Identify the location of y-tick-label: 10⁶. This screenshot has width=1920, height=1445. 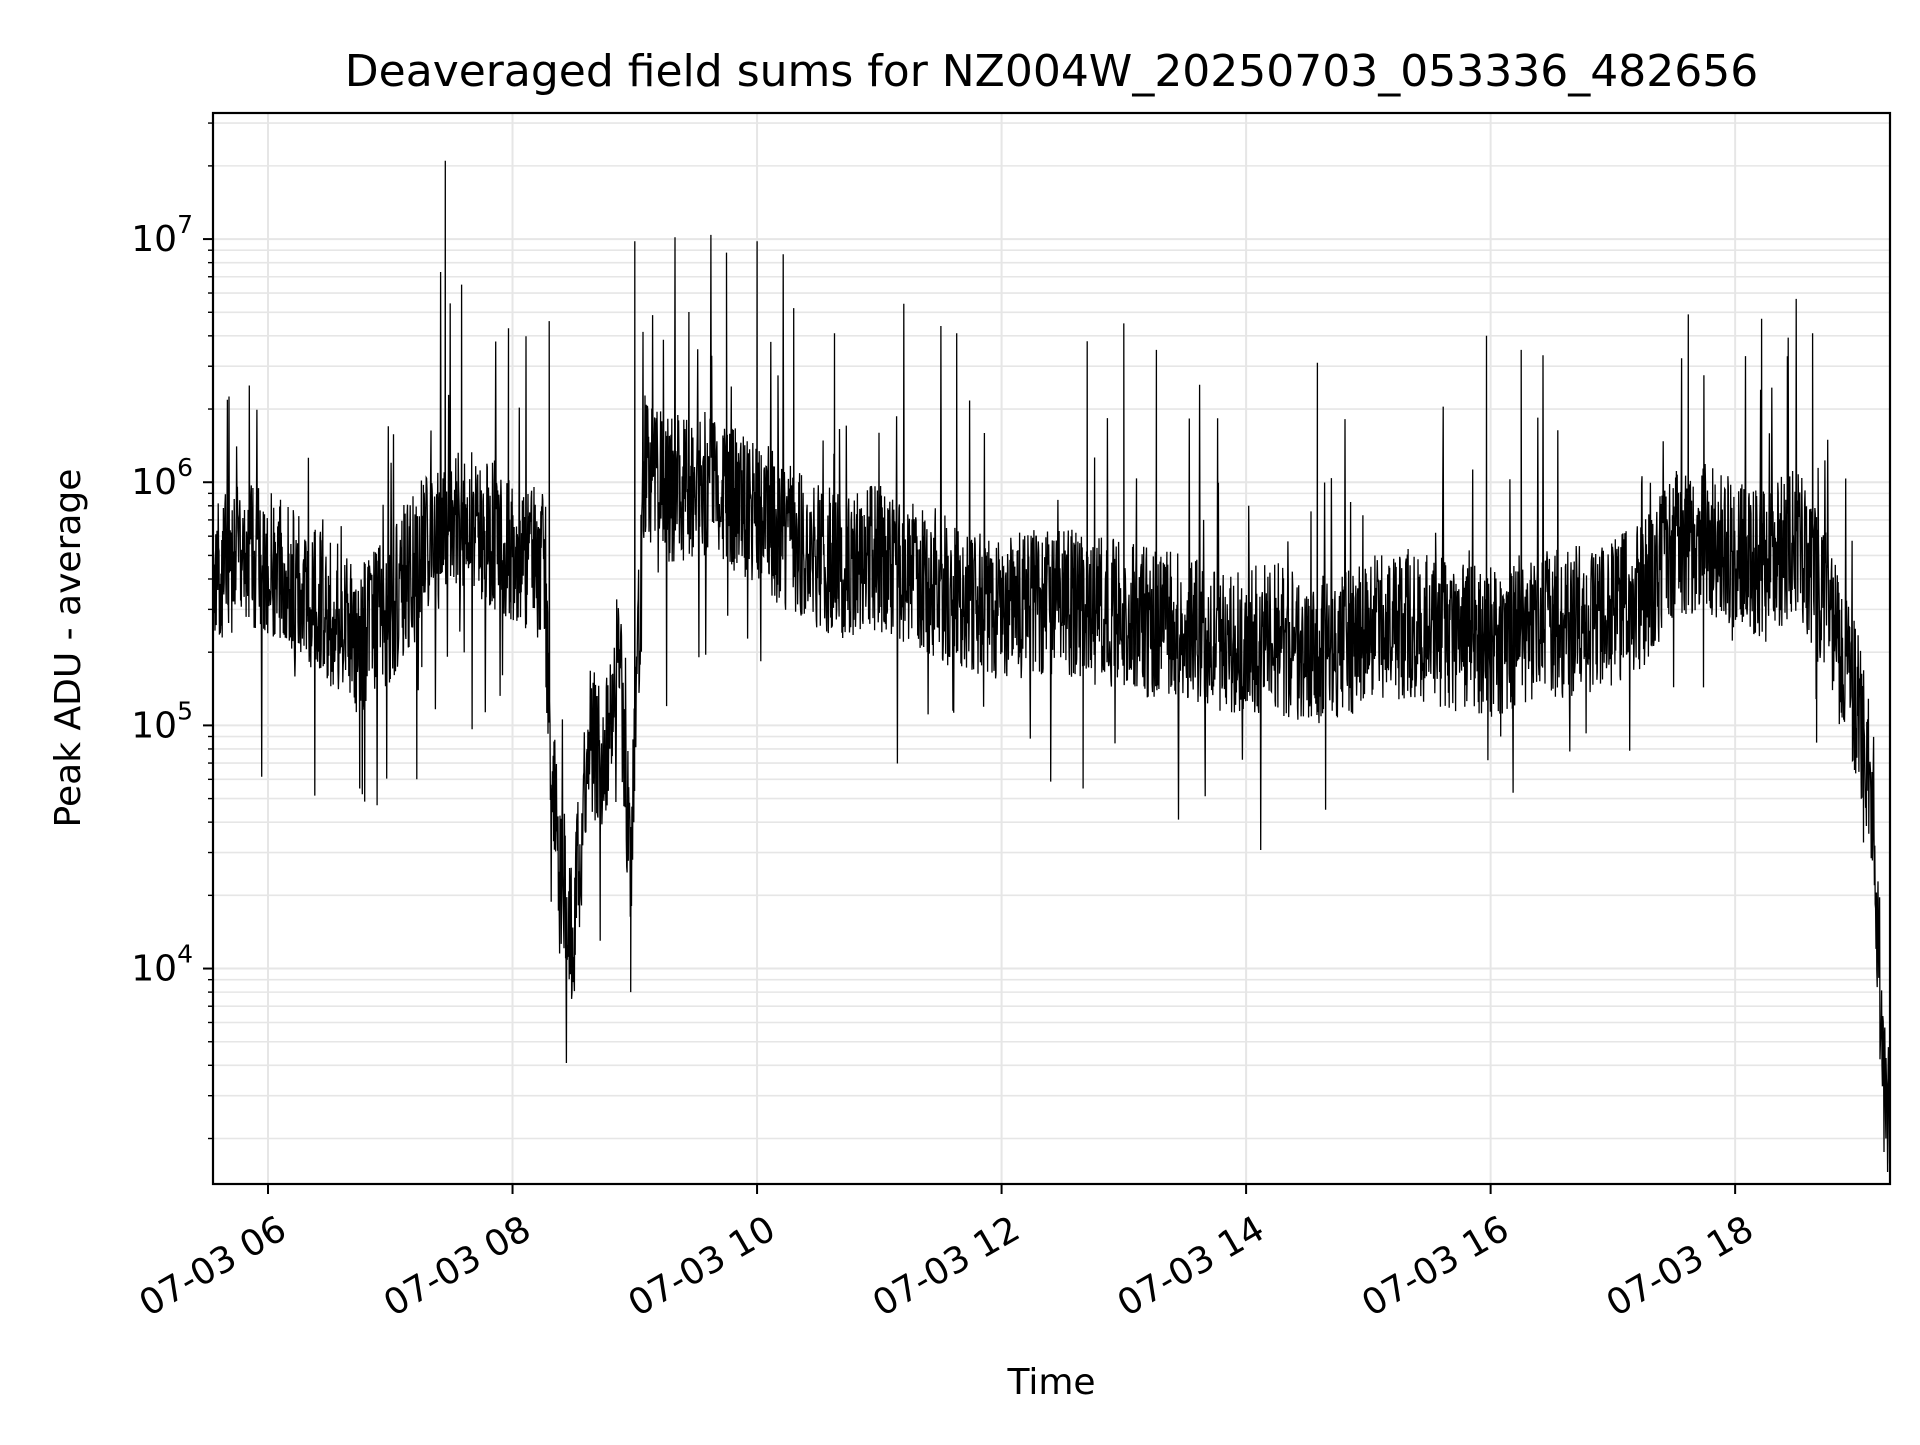
(162, 478).